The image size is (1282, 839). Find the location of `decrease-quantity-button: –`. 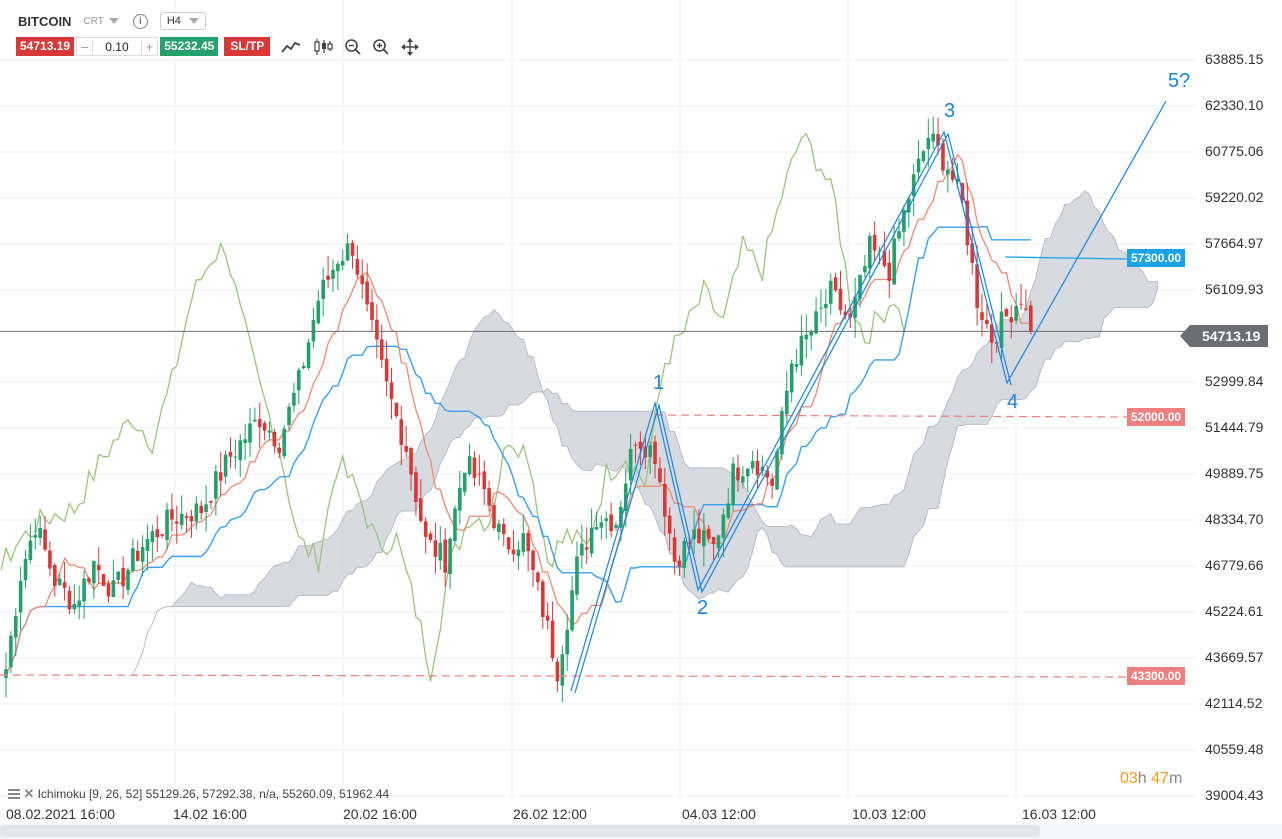

decrease-quantity-button: – is located at coordinates (85, 46).